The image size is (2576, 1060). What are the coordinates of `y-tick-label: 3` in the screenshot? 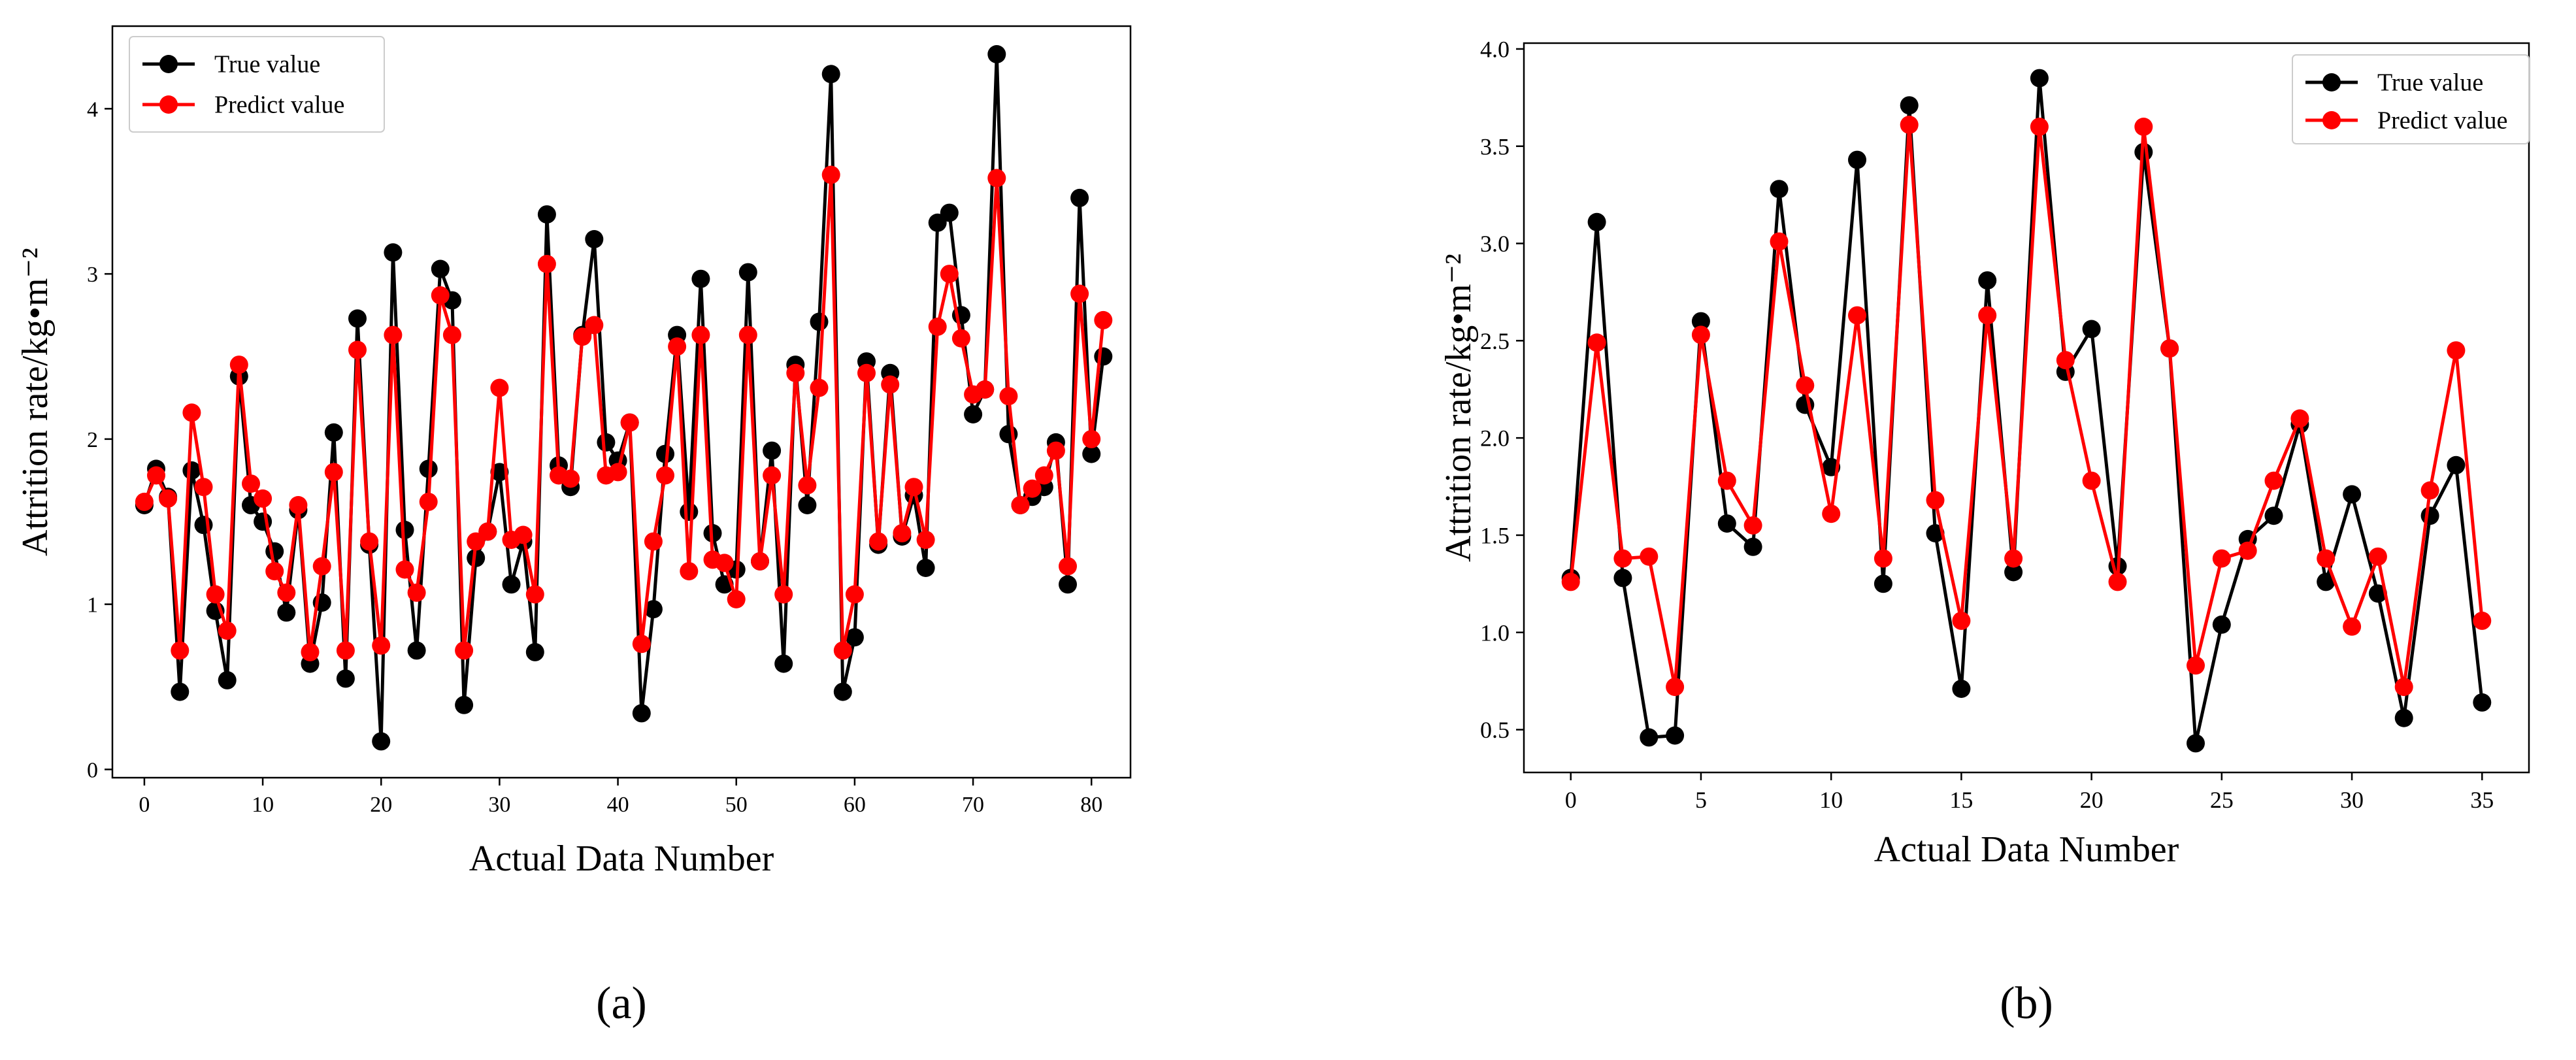 It's located at (92, 275).